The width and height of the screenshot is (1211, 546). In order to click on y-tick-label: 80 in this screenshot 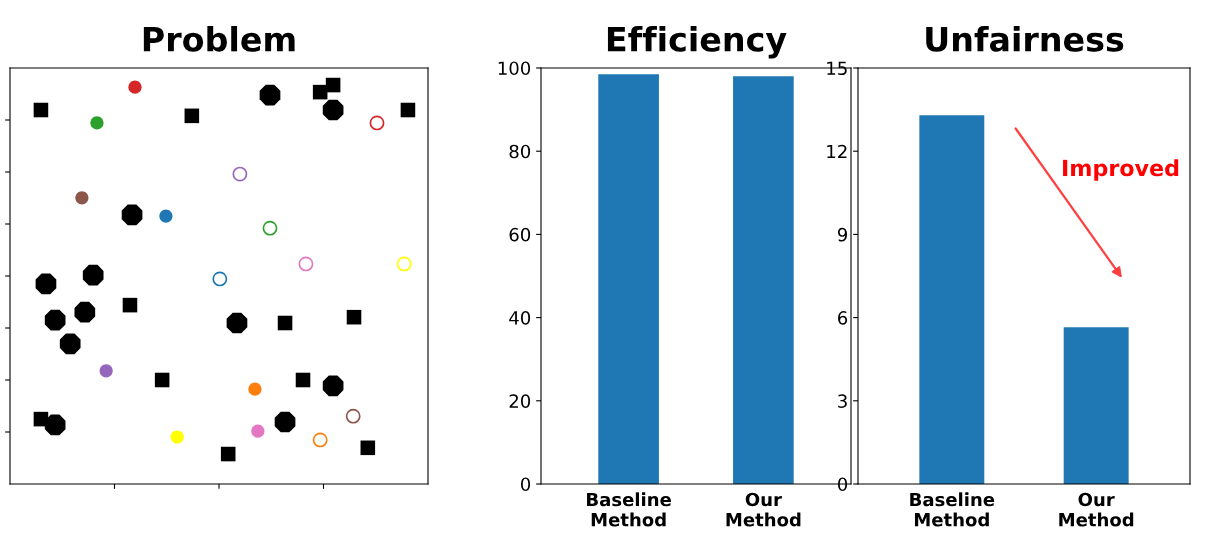, I will do `click(520, 151)`.